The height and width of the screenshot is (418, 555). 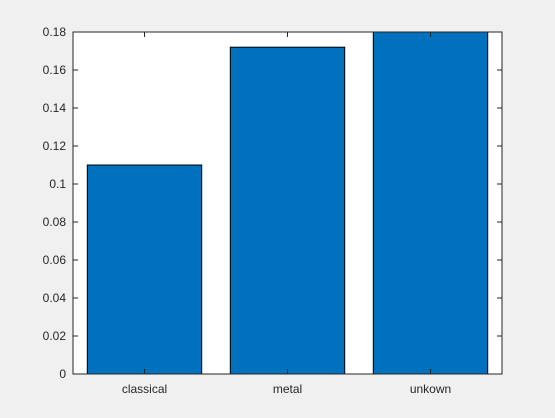 What do you see at coordinates (55, 298) in the screenshot?
I see `y-tick-label: 0.04` at bounding box center [55, 298].